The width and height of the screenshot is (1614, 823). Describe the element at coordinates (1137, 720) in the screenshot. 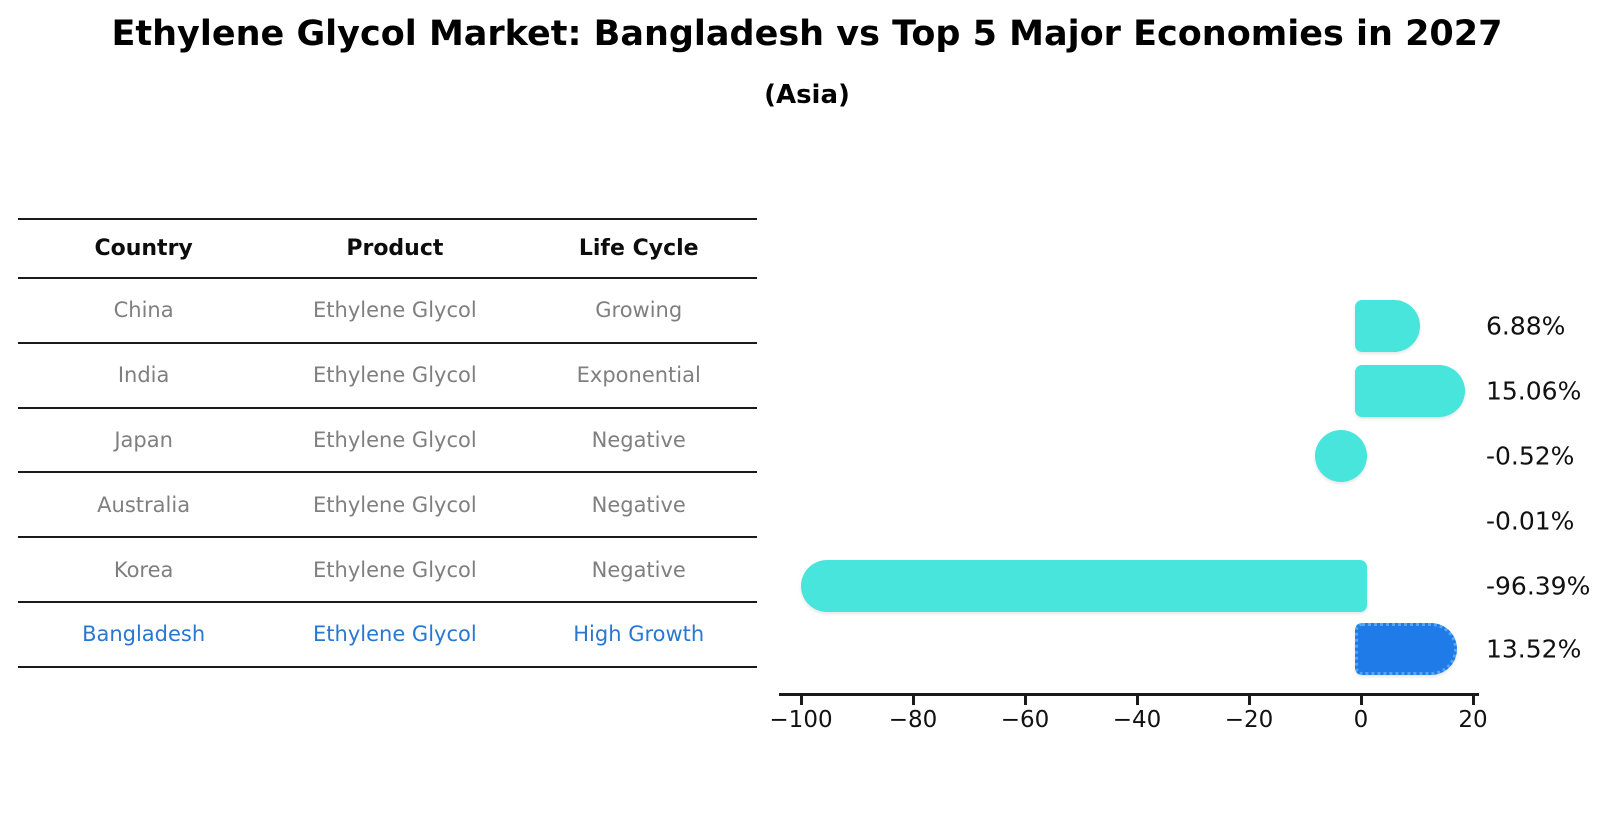

I see `x-tick-label: −40` at that location.